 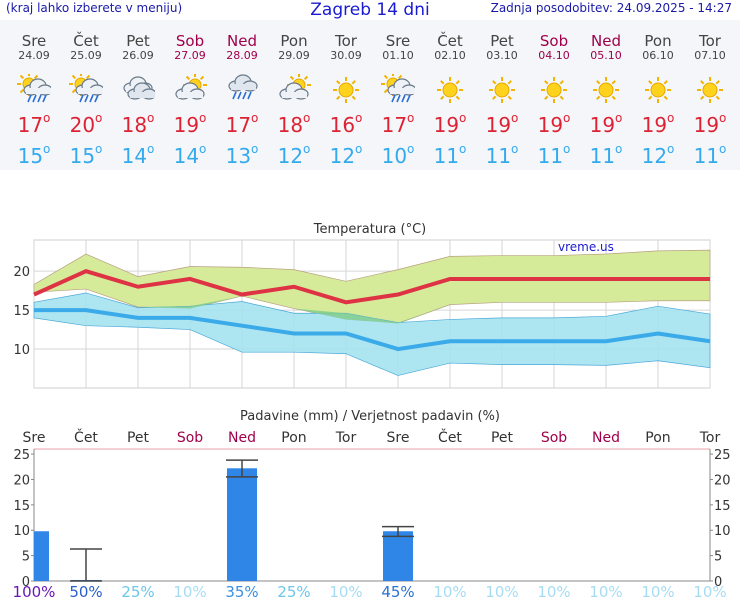 What do you see at coordinates (370, 416) in the screenshot?
I see `precipitation-chart-title: Padavine (mm) / Verjetnost padavin (%)` at bounding box center [370, 416].